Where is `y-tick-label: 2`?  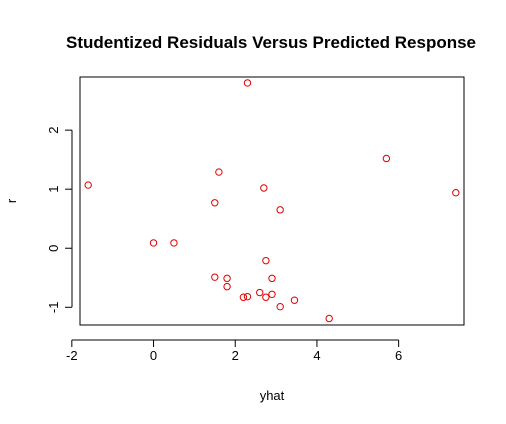
y-tick-label: 2 is located at coordinates (53, 130).